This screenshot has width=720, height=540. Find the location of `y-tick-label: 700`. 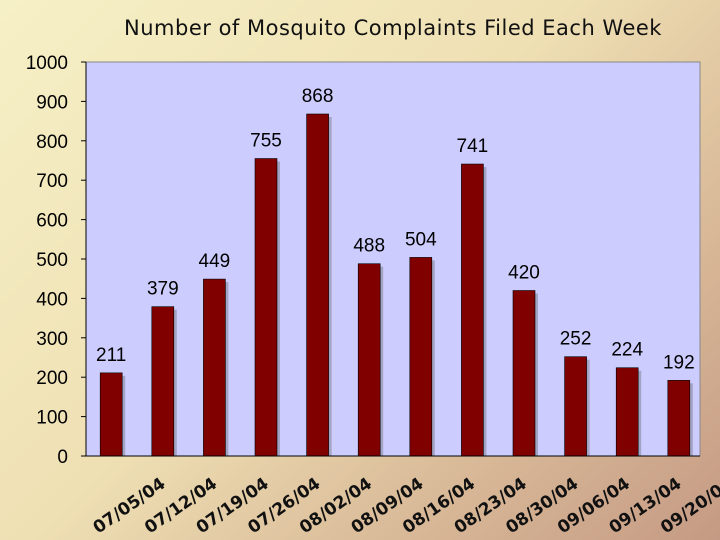

y-tick-label: 700 is located at coordinates (52, 181).